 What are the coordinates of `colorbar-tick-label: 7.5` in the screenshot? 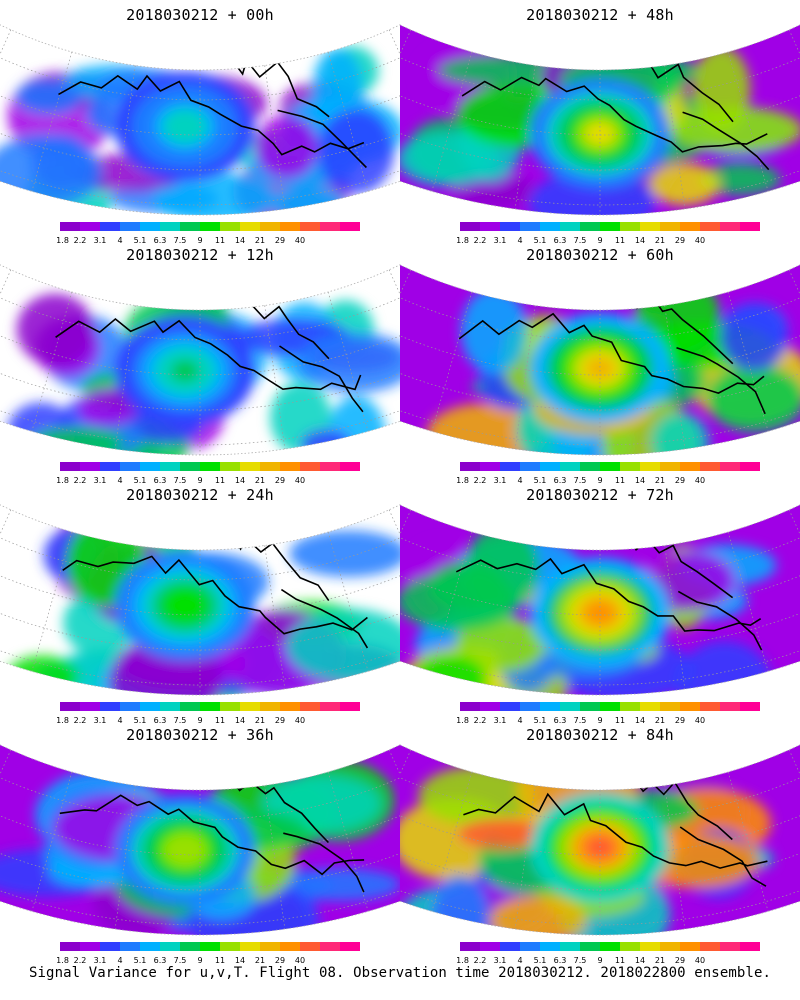 It's located at (580, 960).